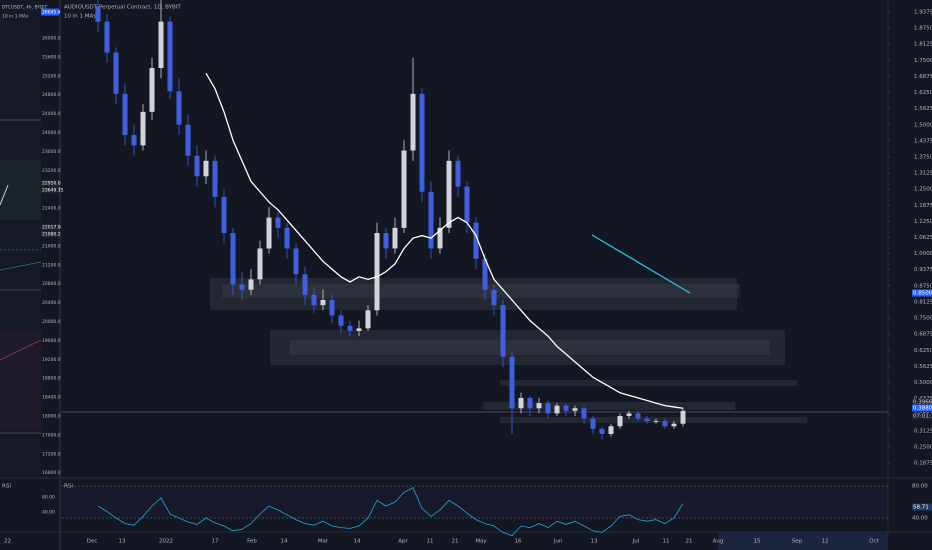 The width and height of the screenshot is (932, 550). I want to click on trend-line, so click(641, 264).